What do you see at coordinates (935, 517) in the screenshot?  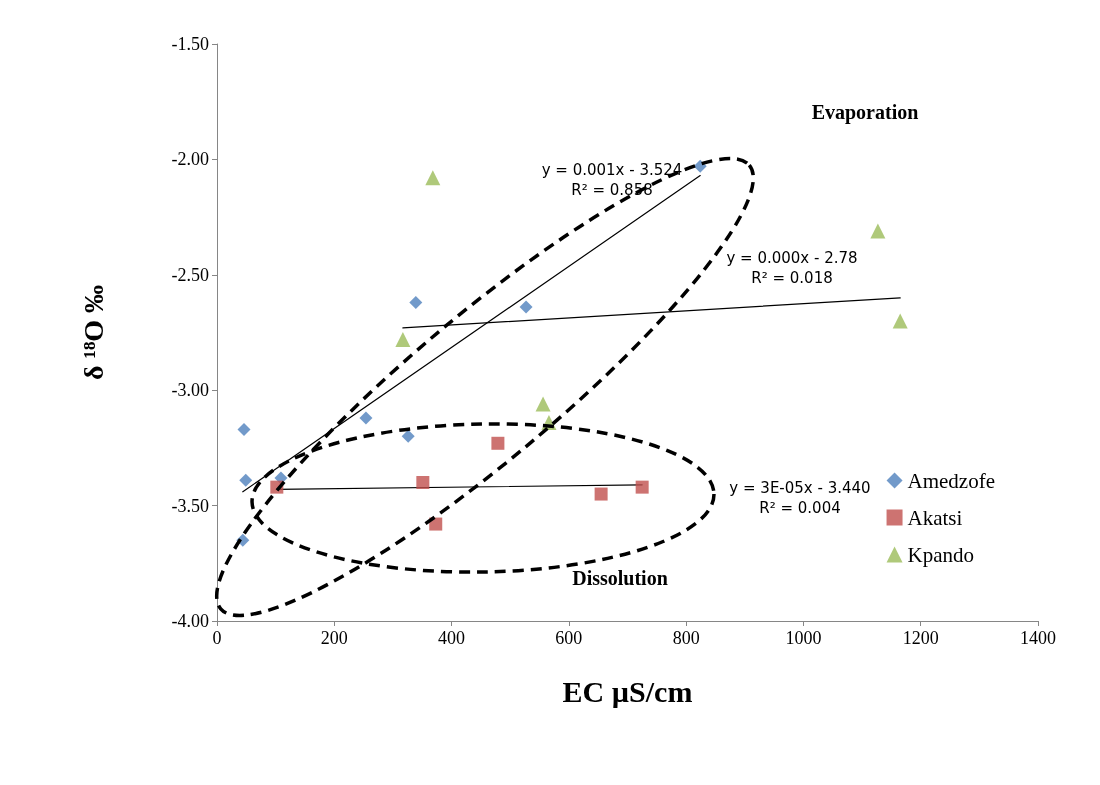 I see `legend-label: Akatsi` at bounding box center [935, 517].